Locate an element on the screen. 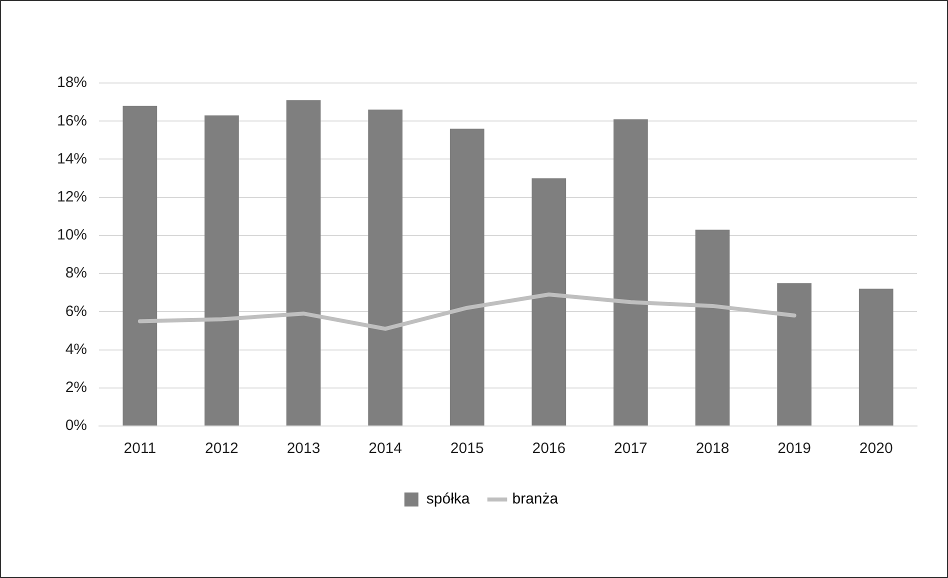  x-tick-label: 2017 is located at coordinates (631, 449).